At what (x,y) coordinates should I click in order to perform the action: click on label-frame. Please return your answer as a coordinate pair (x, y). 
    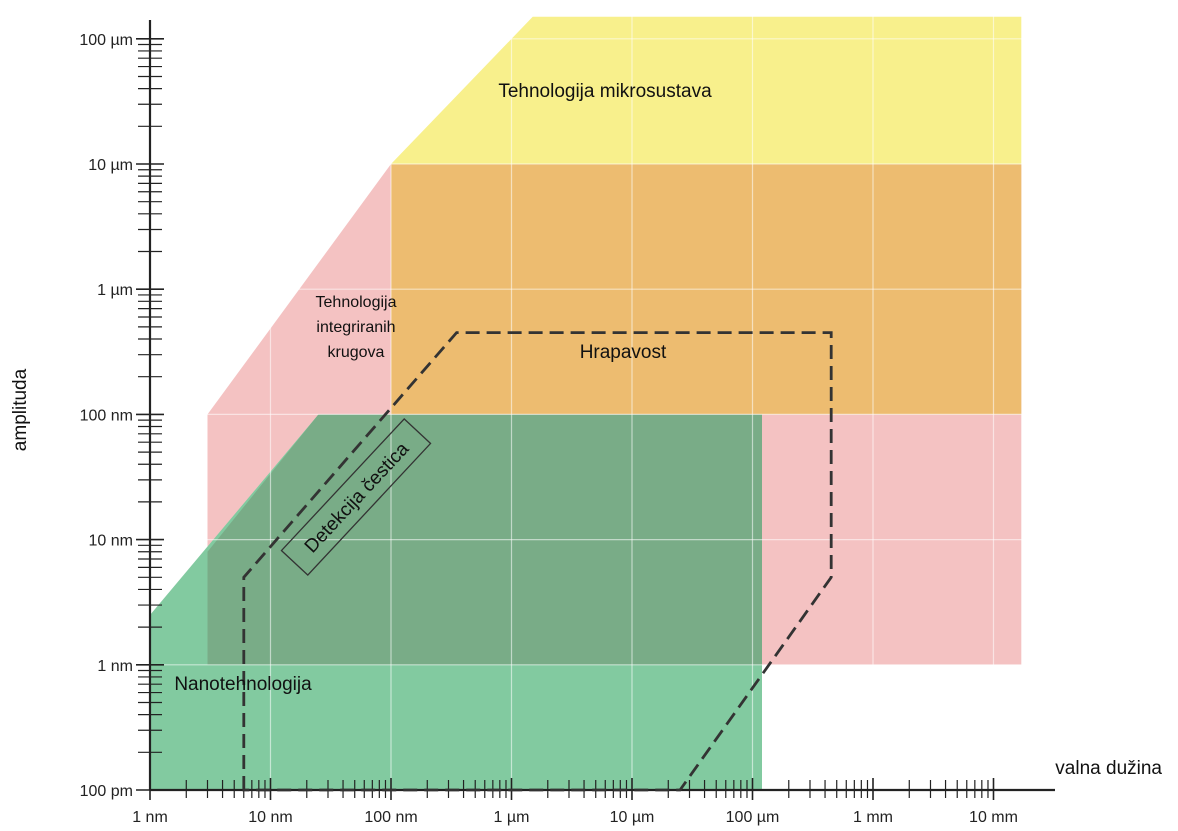
    Looking at the image, I should click on (356, 497).